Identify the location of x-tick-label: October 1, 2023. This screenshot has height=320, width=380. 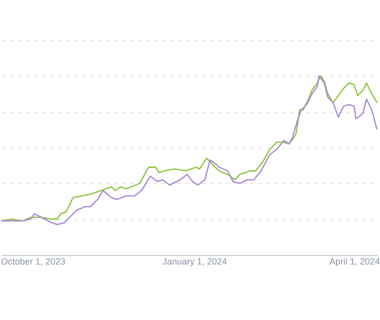
(33, 261).